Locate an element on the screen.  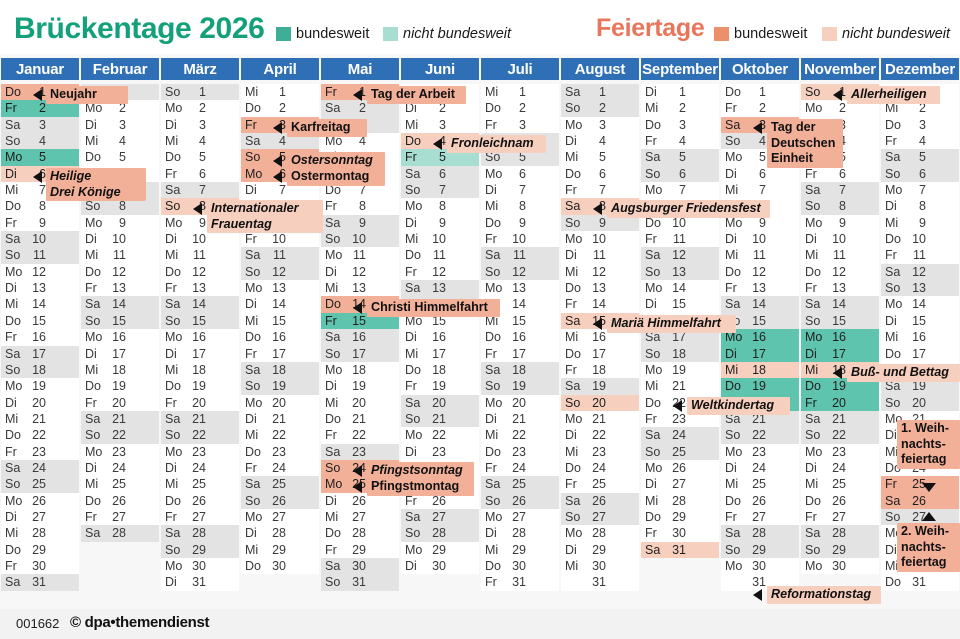
day-cell: Do 16 is located at coordinates (280, 337).